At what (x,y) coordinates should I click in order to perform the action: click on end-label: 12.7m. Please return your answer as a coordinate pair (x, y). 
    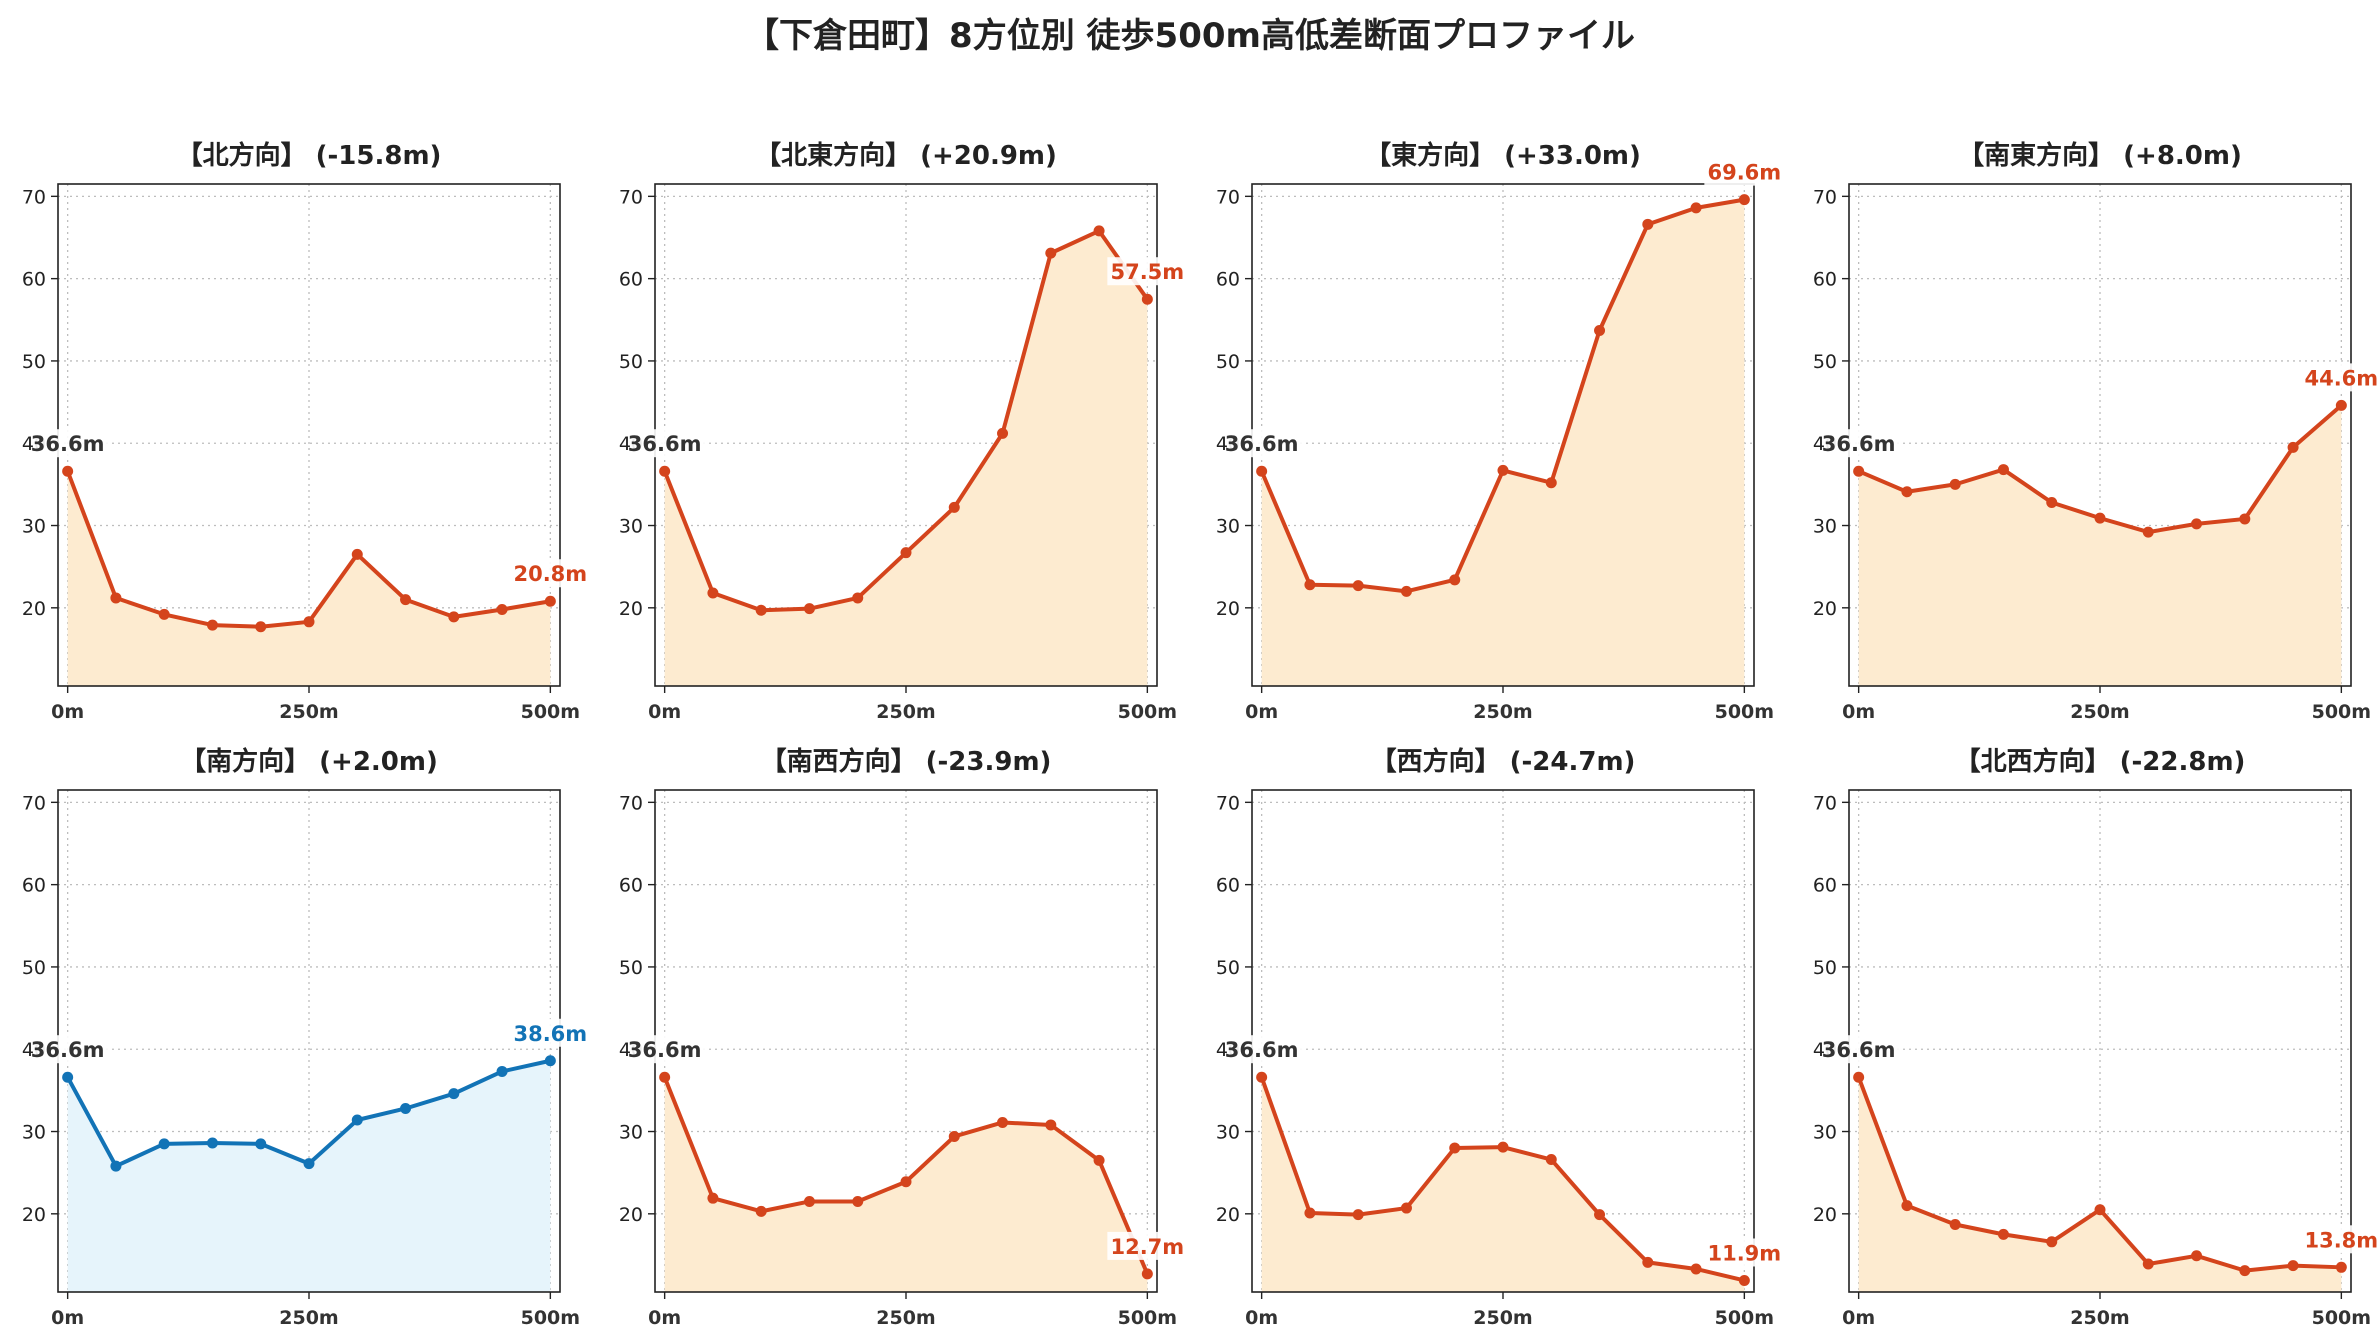
    Looking at the image, I should click on (1147, 1247).